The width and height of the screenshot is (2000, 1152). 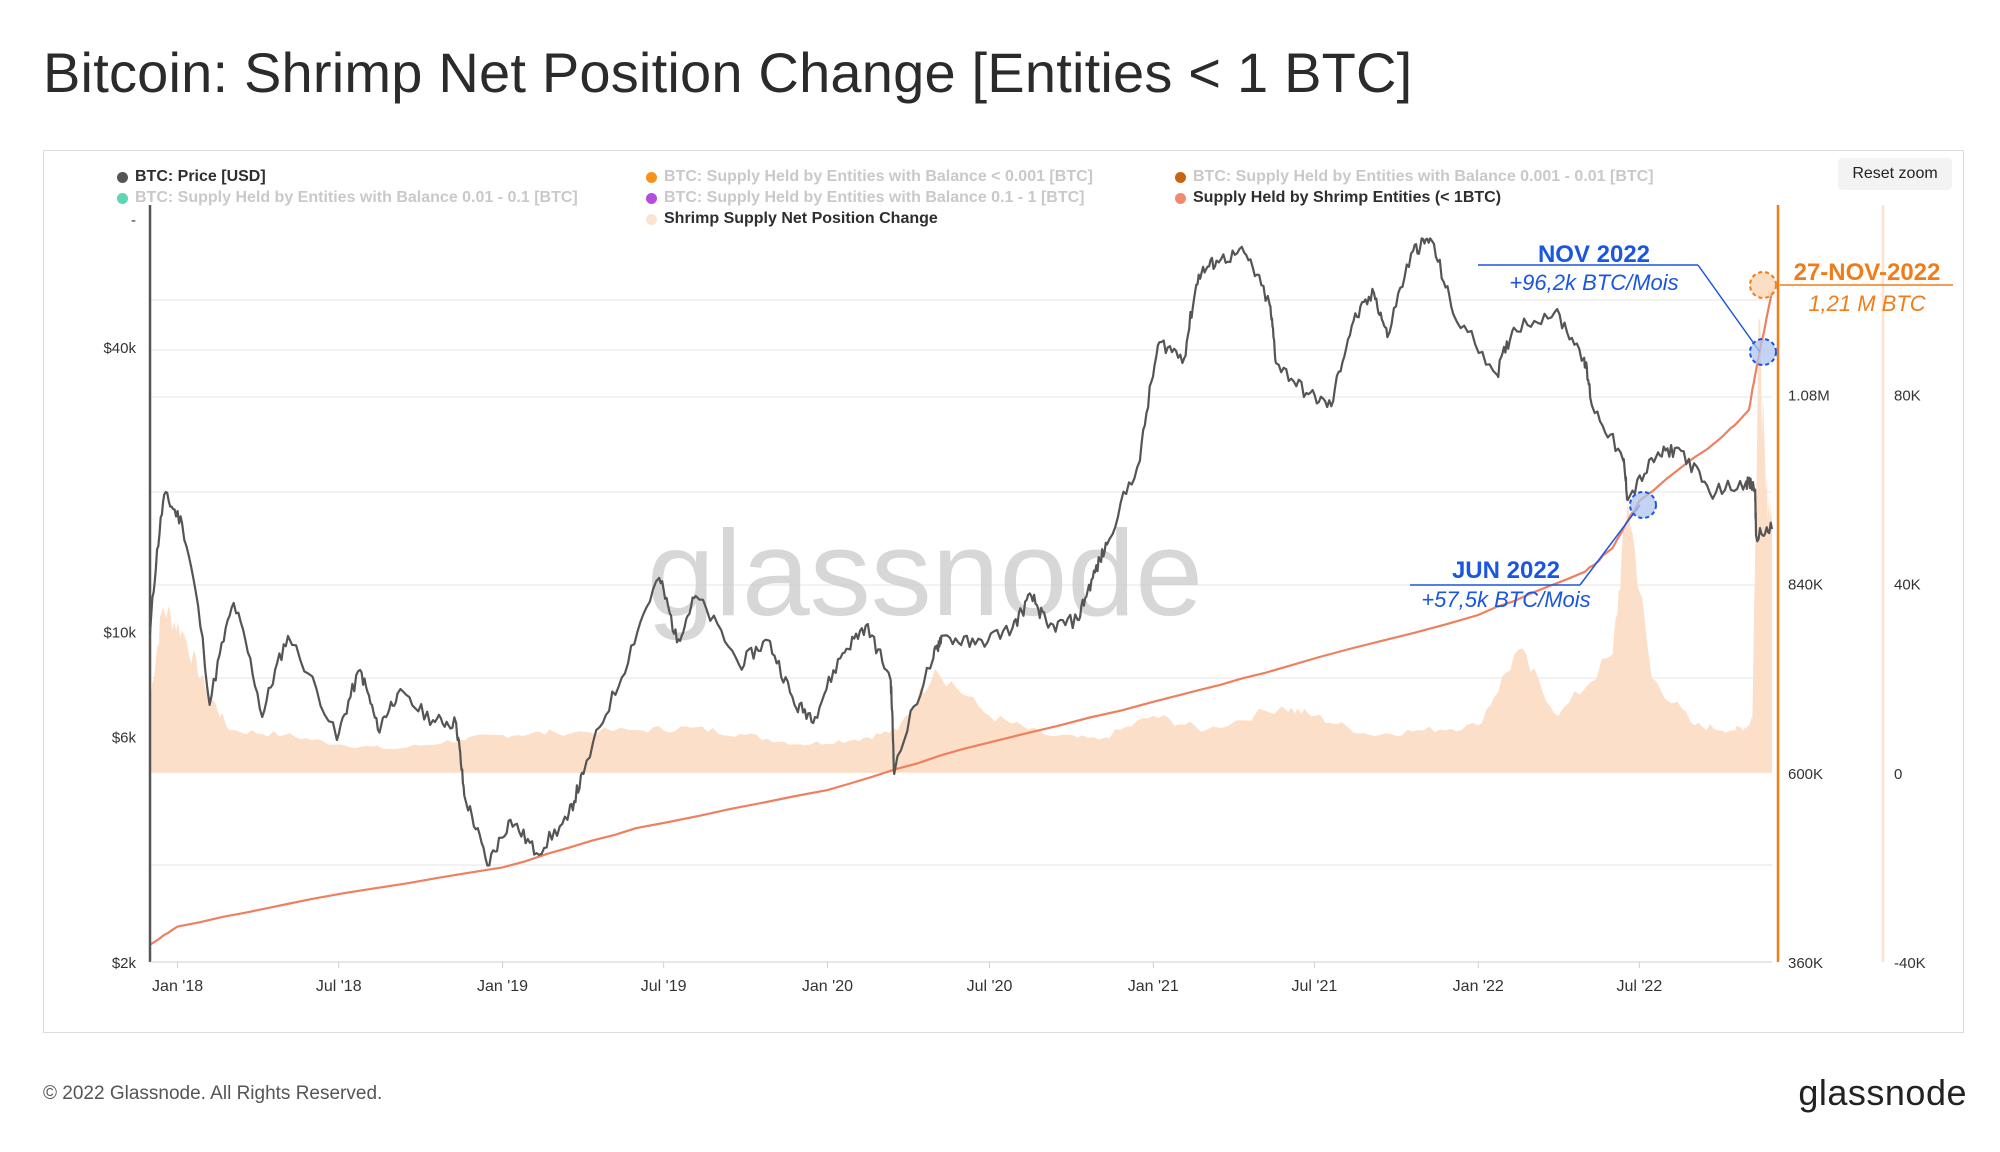 I want to click on price-tick-label: $2k, so click(x=124, y=963).